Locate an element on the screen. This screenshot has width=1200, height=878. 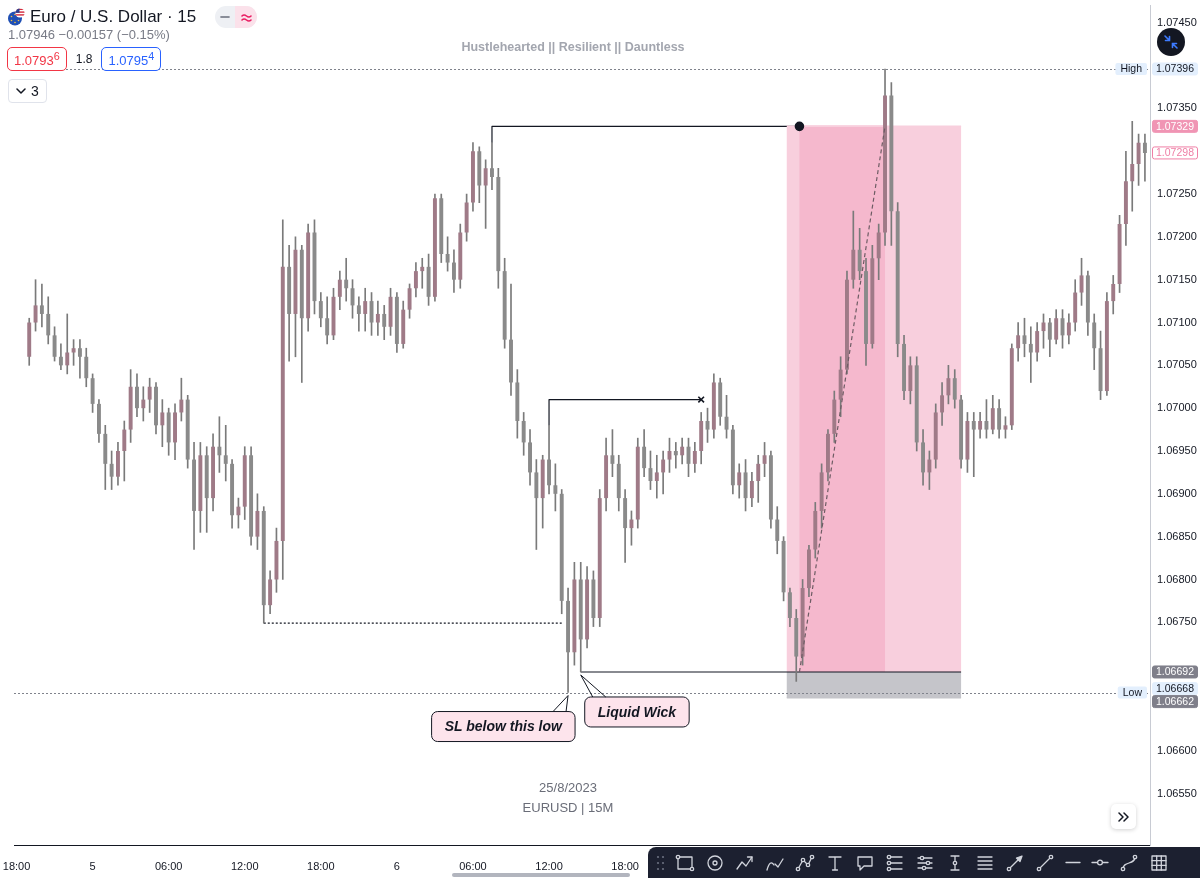
y-tick-label: 1.06692 is located at coordinates (1175, 671).